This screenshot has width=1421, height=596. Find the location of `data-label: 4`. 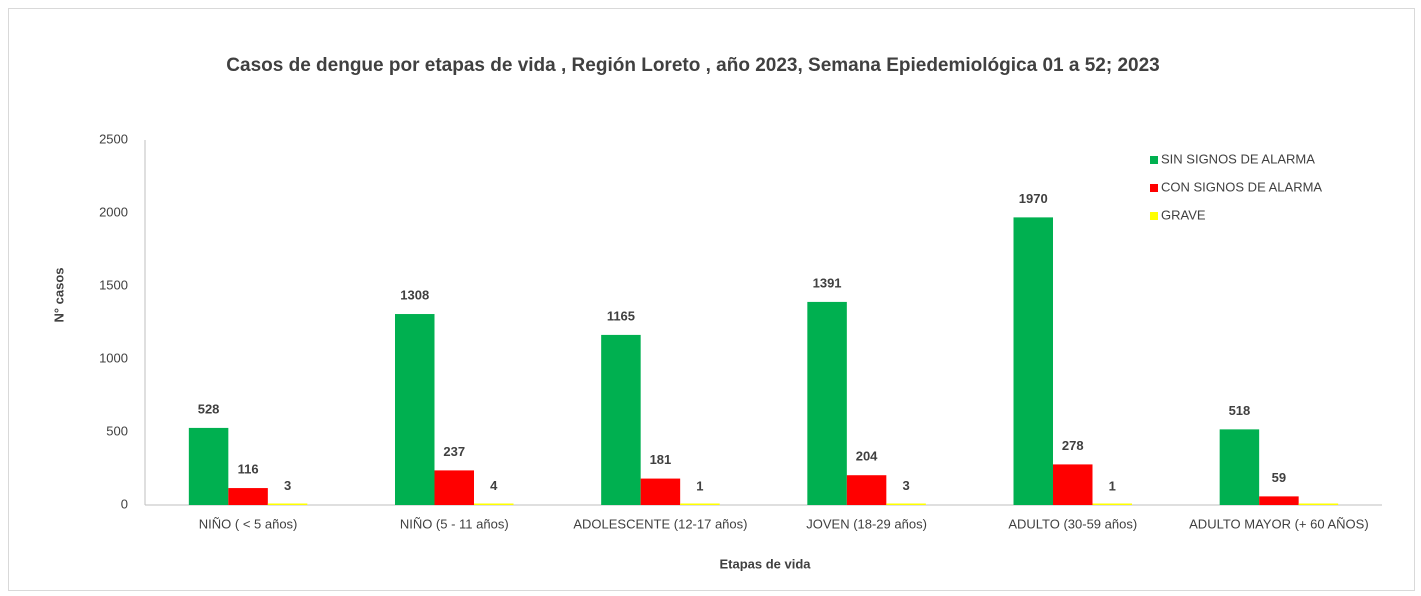

data-label: 4 is located at coordinates (494, 485).